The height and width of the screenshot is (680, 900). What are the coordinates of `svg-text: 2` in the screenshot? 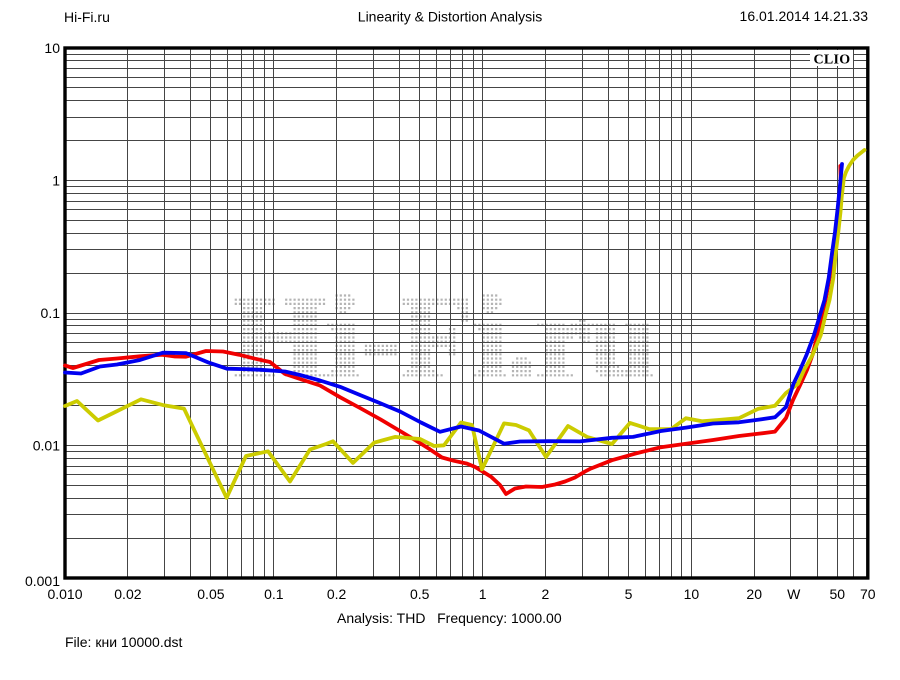 It's located at (546, 594).